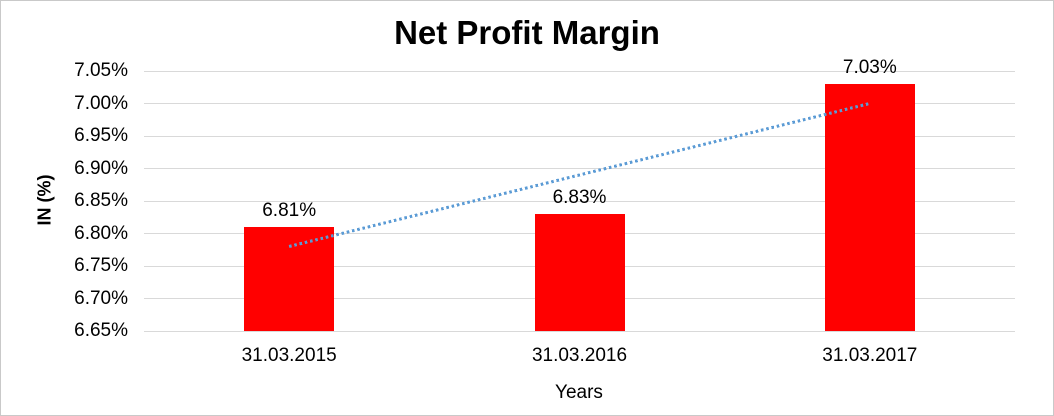 Image resolution: width=1054 pixels, height=416 pixels. Describe the element at coordinates (101, 135) in the screenshot. I see `y-tick-label: 6.95%` at that location.